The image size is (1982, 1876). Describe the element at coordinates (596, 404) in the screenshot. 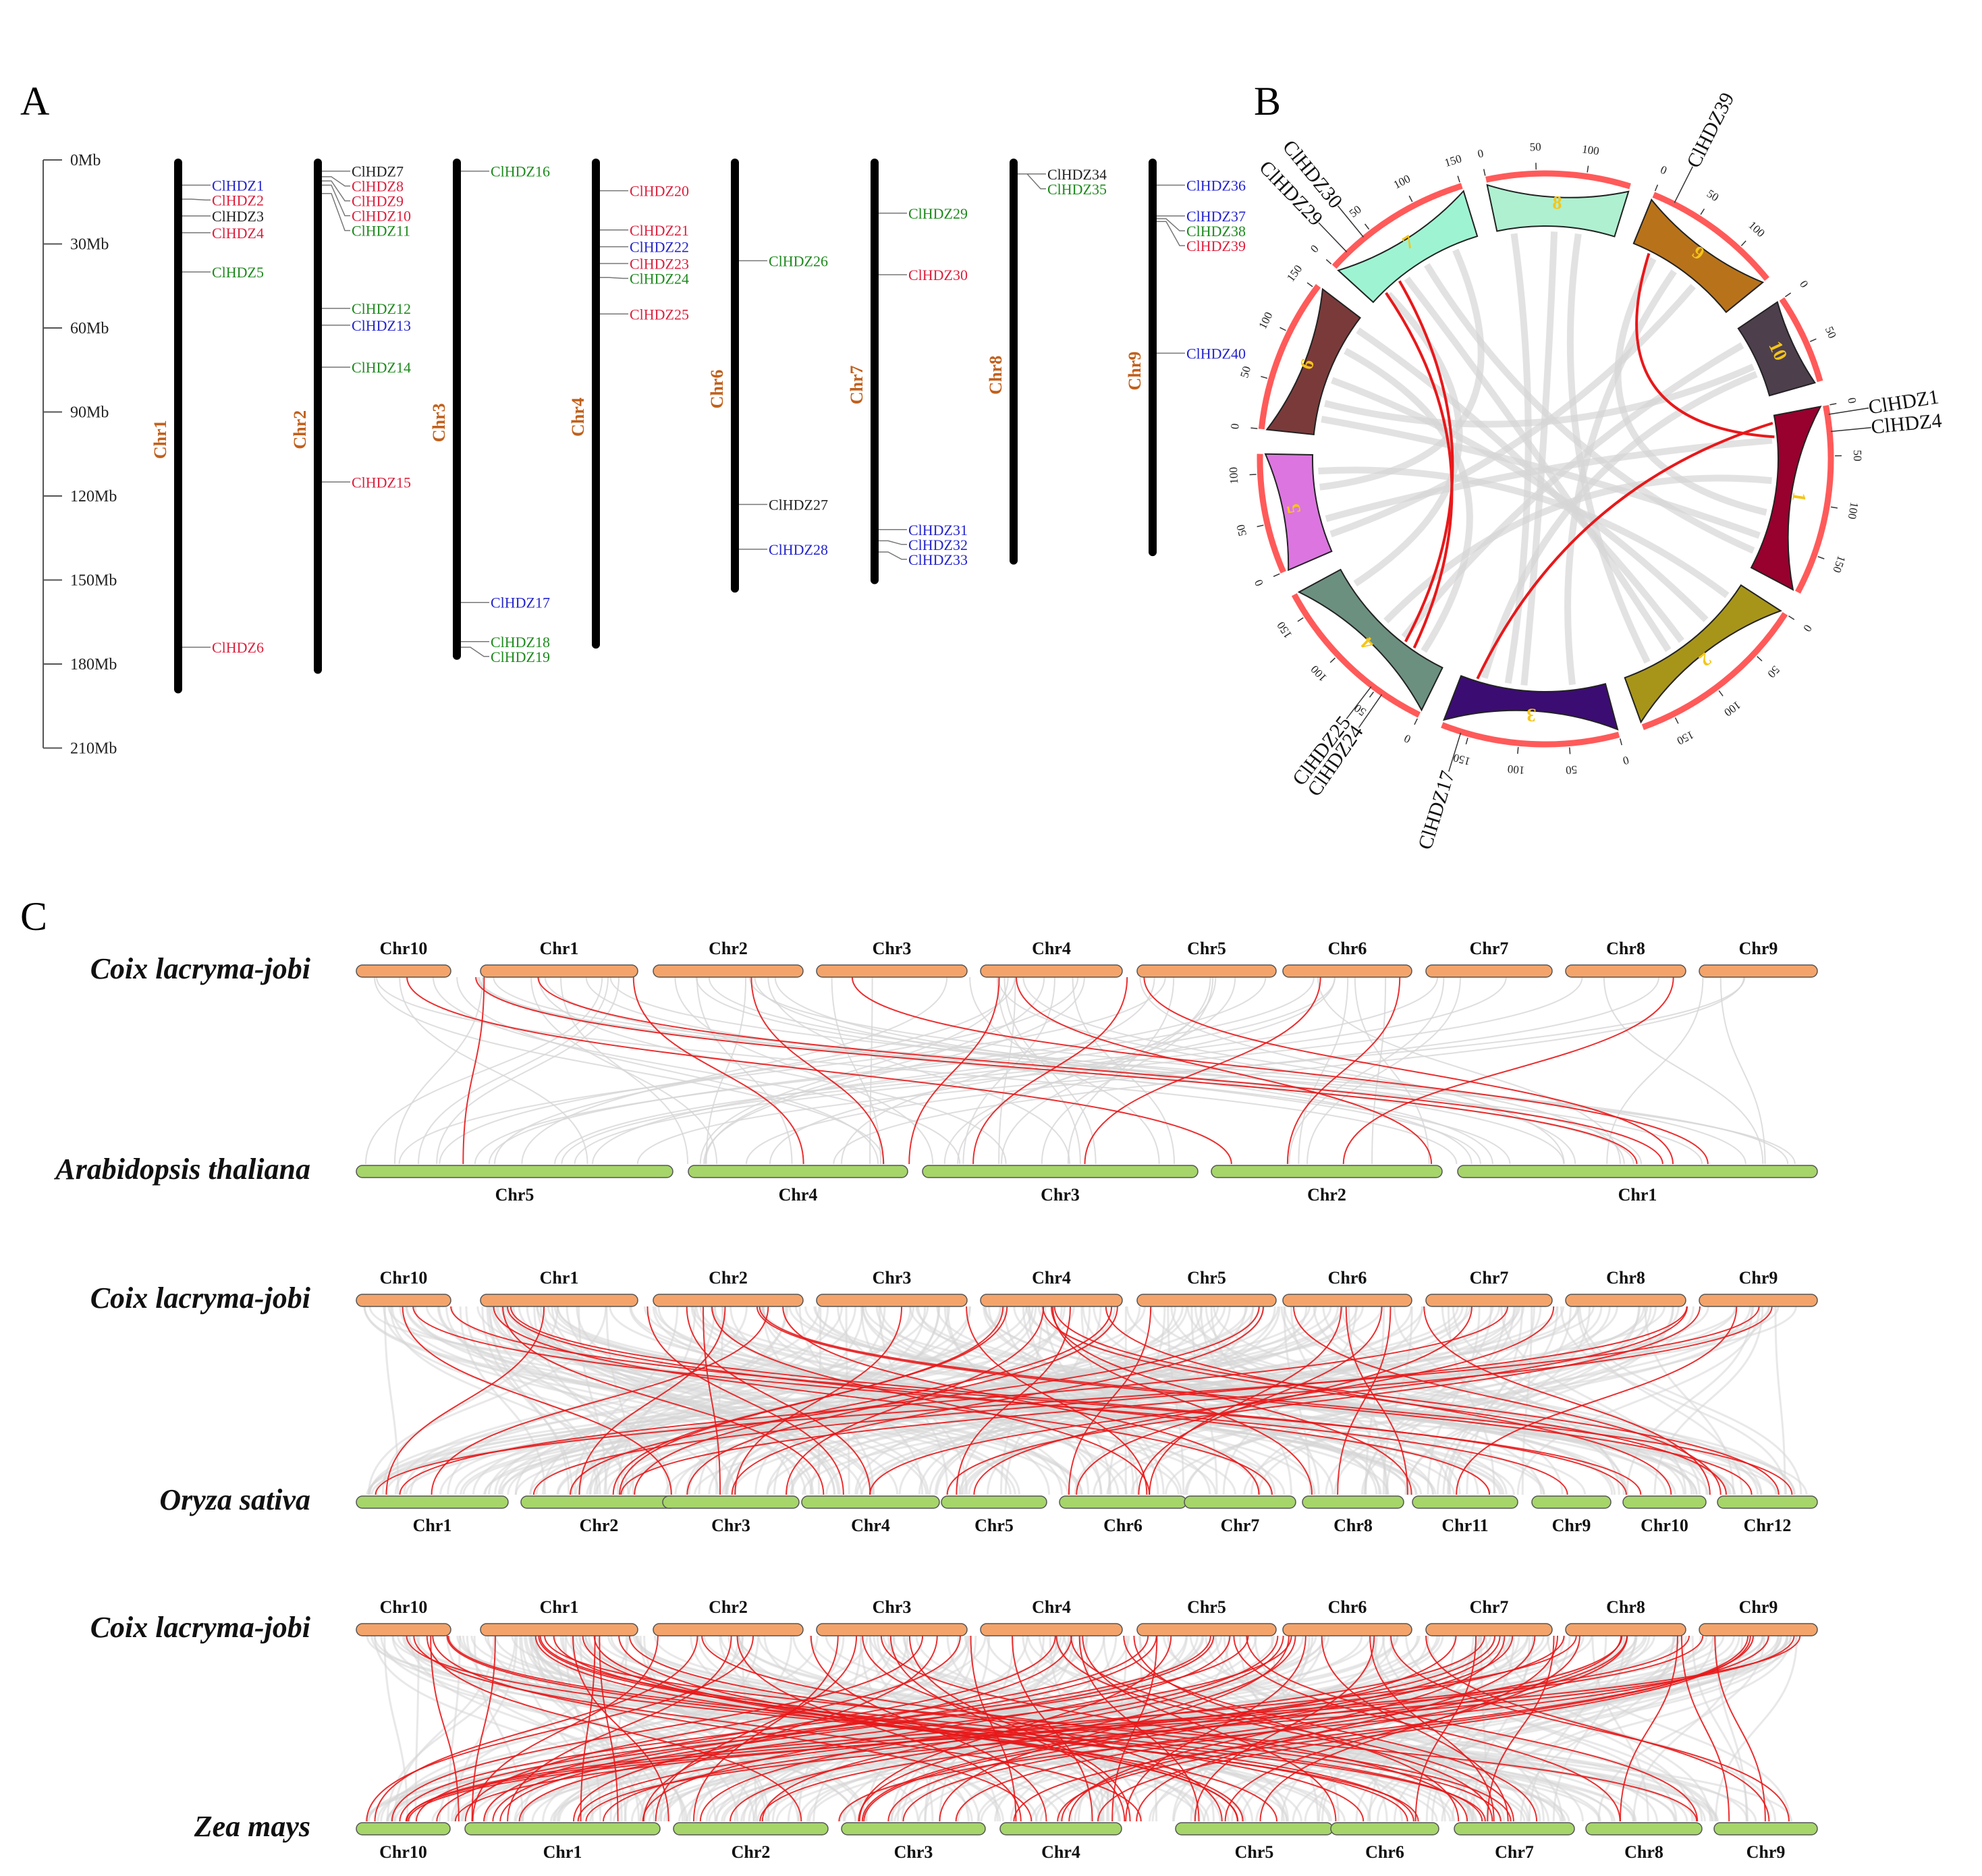

I see `chromosome-bar-chr4` at that location.